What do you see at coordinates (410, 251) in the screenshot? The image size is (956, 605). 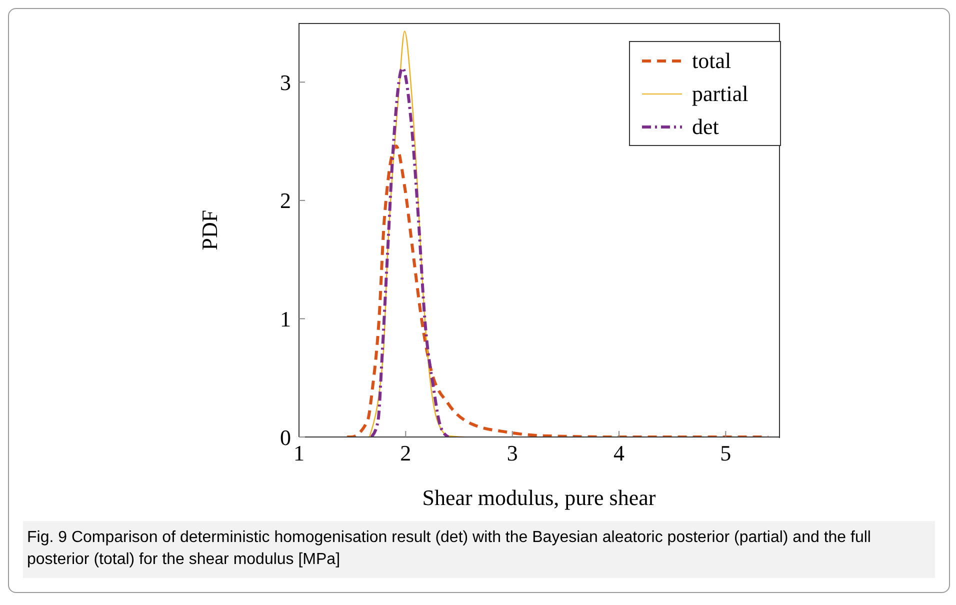 I see `line-series` at bounding box center [410, 251].